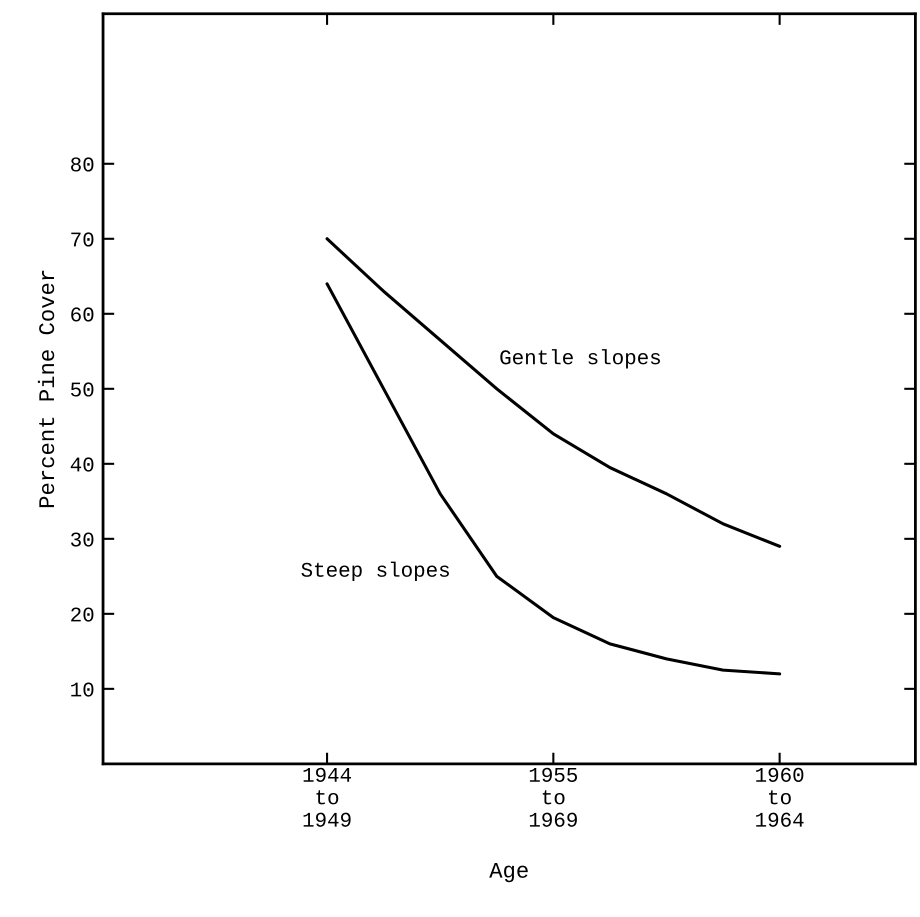  Describe the element at coordinates (580, 359) in the screenshot. I see `series-label: Gentle slopes` at that location.